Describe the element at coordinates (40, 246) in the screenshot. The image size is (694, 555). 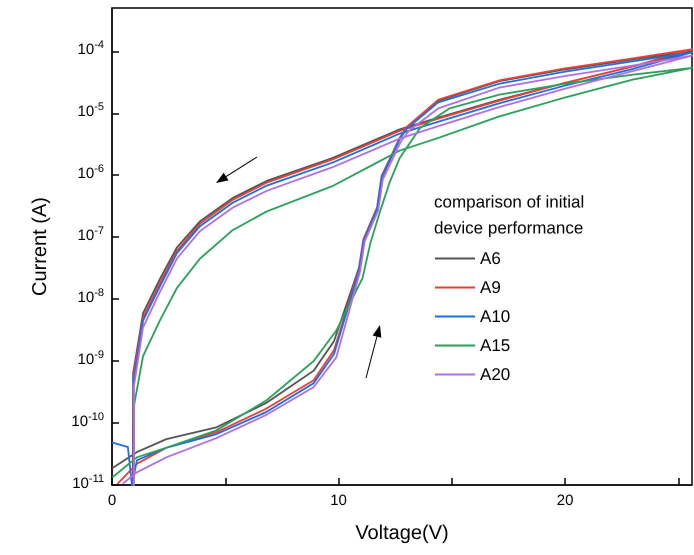
I see `y-axis-title: Current (A)` at that location.